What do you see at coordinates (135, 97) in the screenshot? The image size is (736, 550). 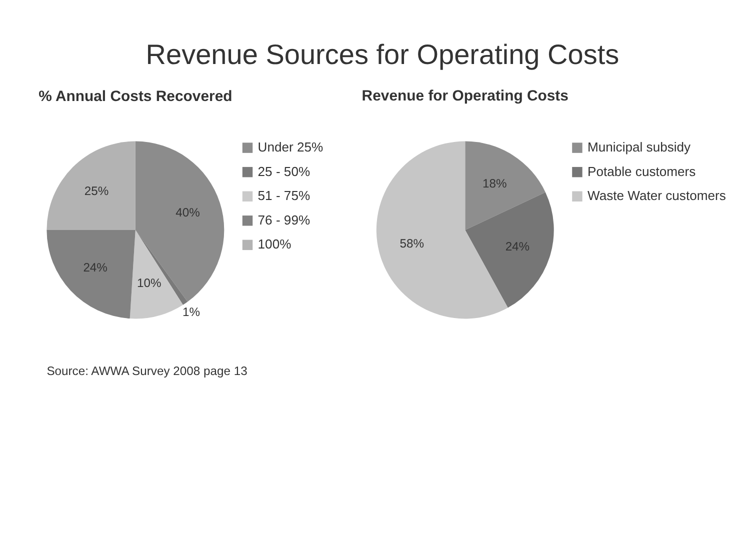 I see `chart-subtitle: % Annual Costs Recovered` at bounding box center [135, 97].